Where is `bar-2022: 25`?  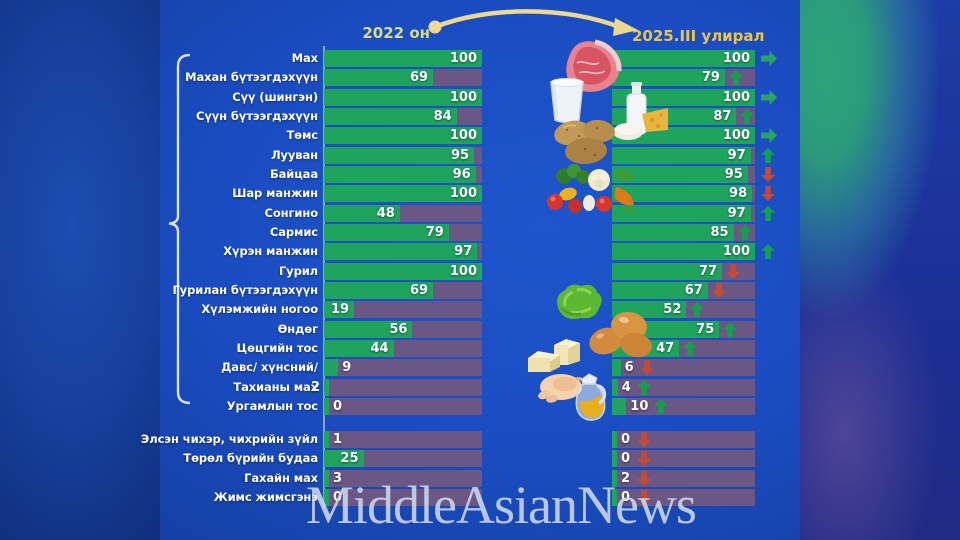
bar-2022: 25 is located at coordinates (403, 459).